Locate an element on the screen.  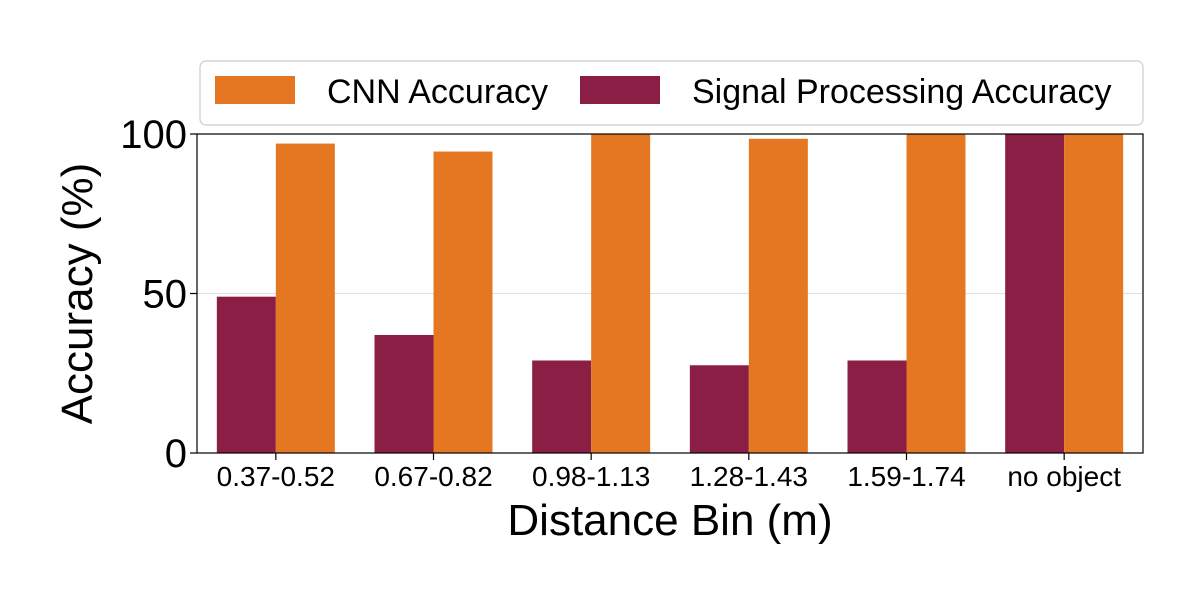
legend-swatch-cnn is located at coordinates (255, 90).